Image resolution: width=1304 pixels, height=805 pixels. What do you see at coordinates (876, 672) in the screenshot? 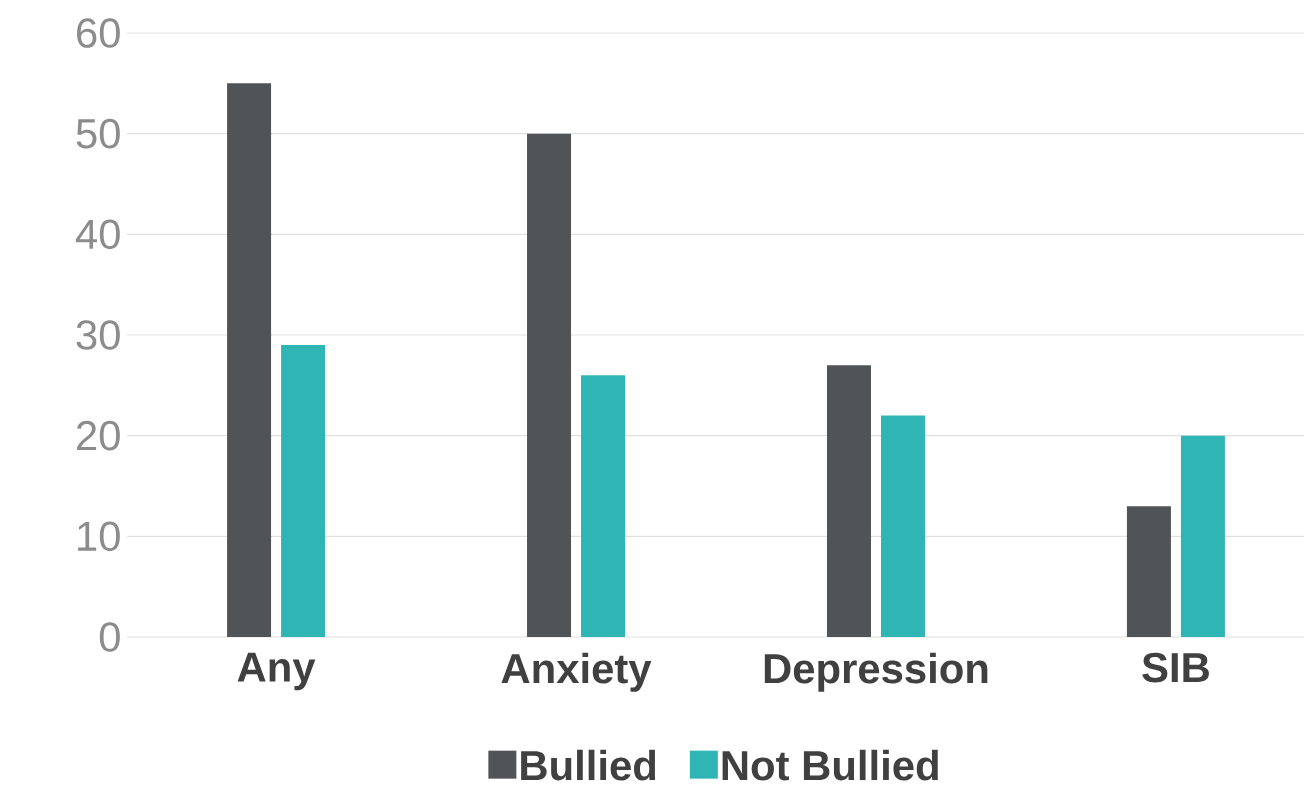
I see `x-tick-label: Depression` at bounding box center [876, 672].